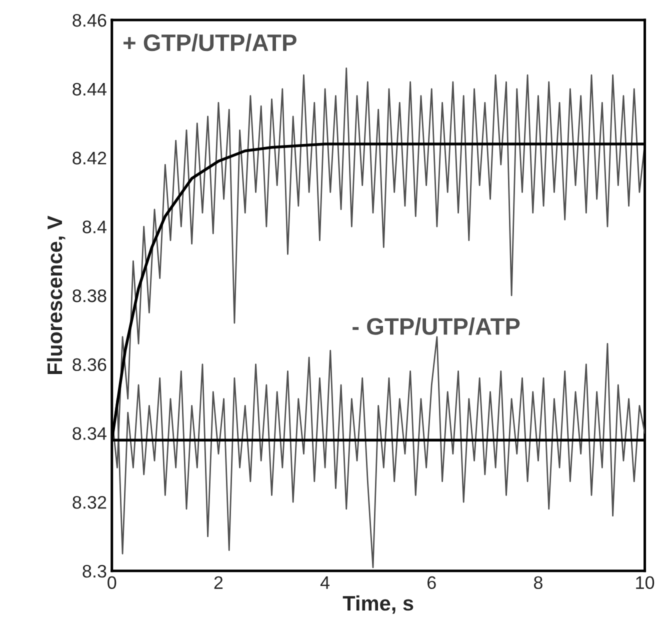 The height and width of the screenshot is (626, 662). I want to click on y-tick-label: 8.42, so click(89, 158).